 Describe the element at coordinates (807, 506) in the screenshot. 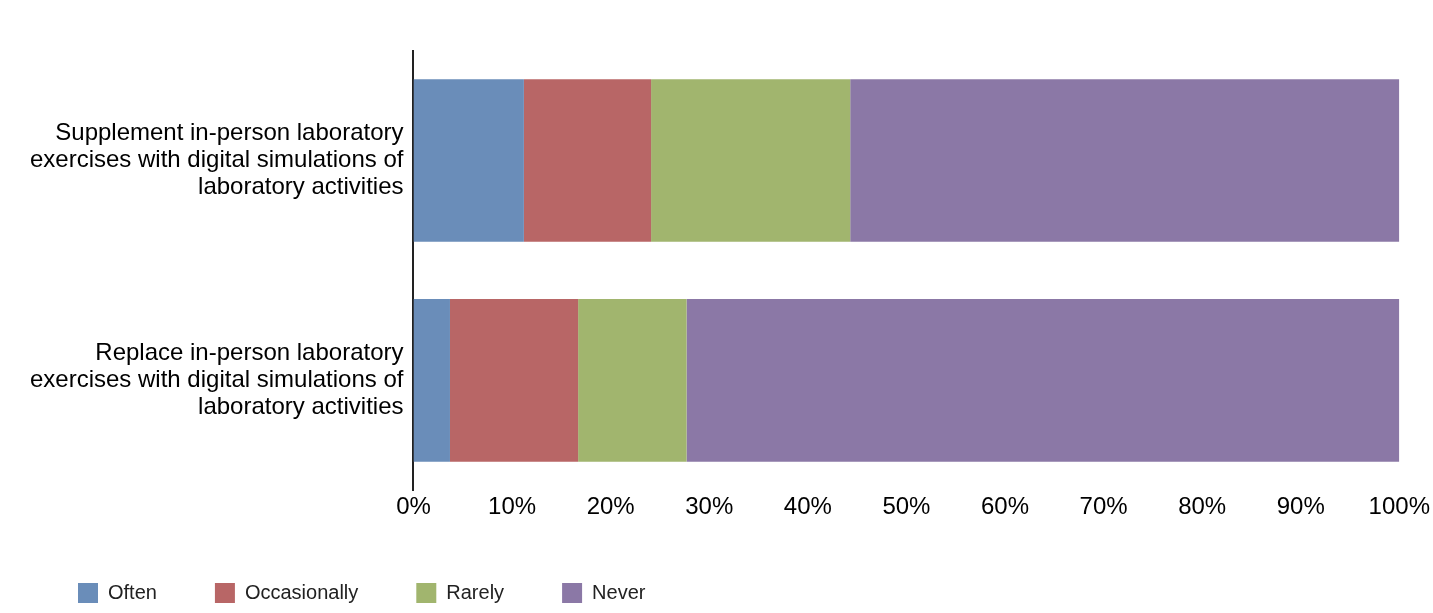

I see `x-tick-label: 40%` at that location.